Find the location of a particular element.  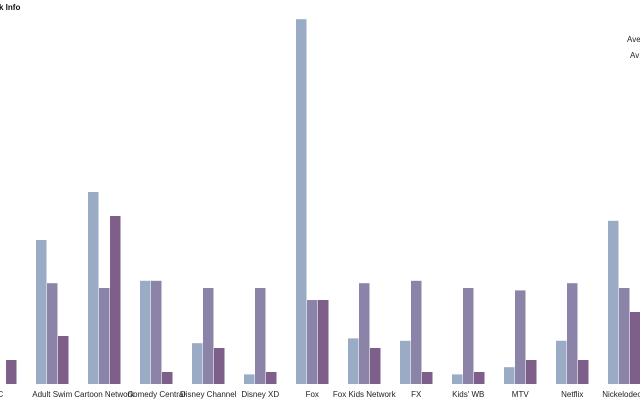

x-tick-label: FX is located at coordinates (416, 394).